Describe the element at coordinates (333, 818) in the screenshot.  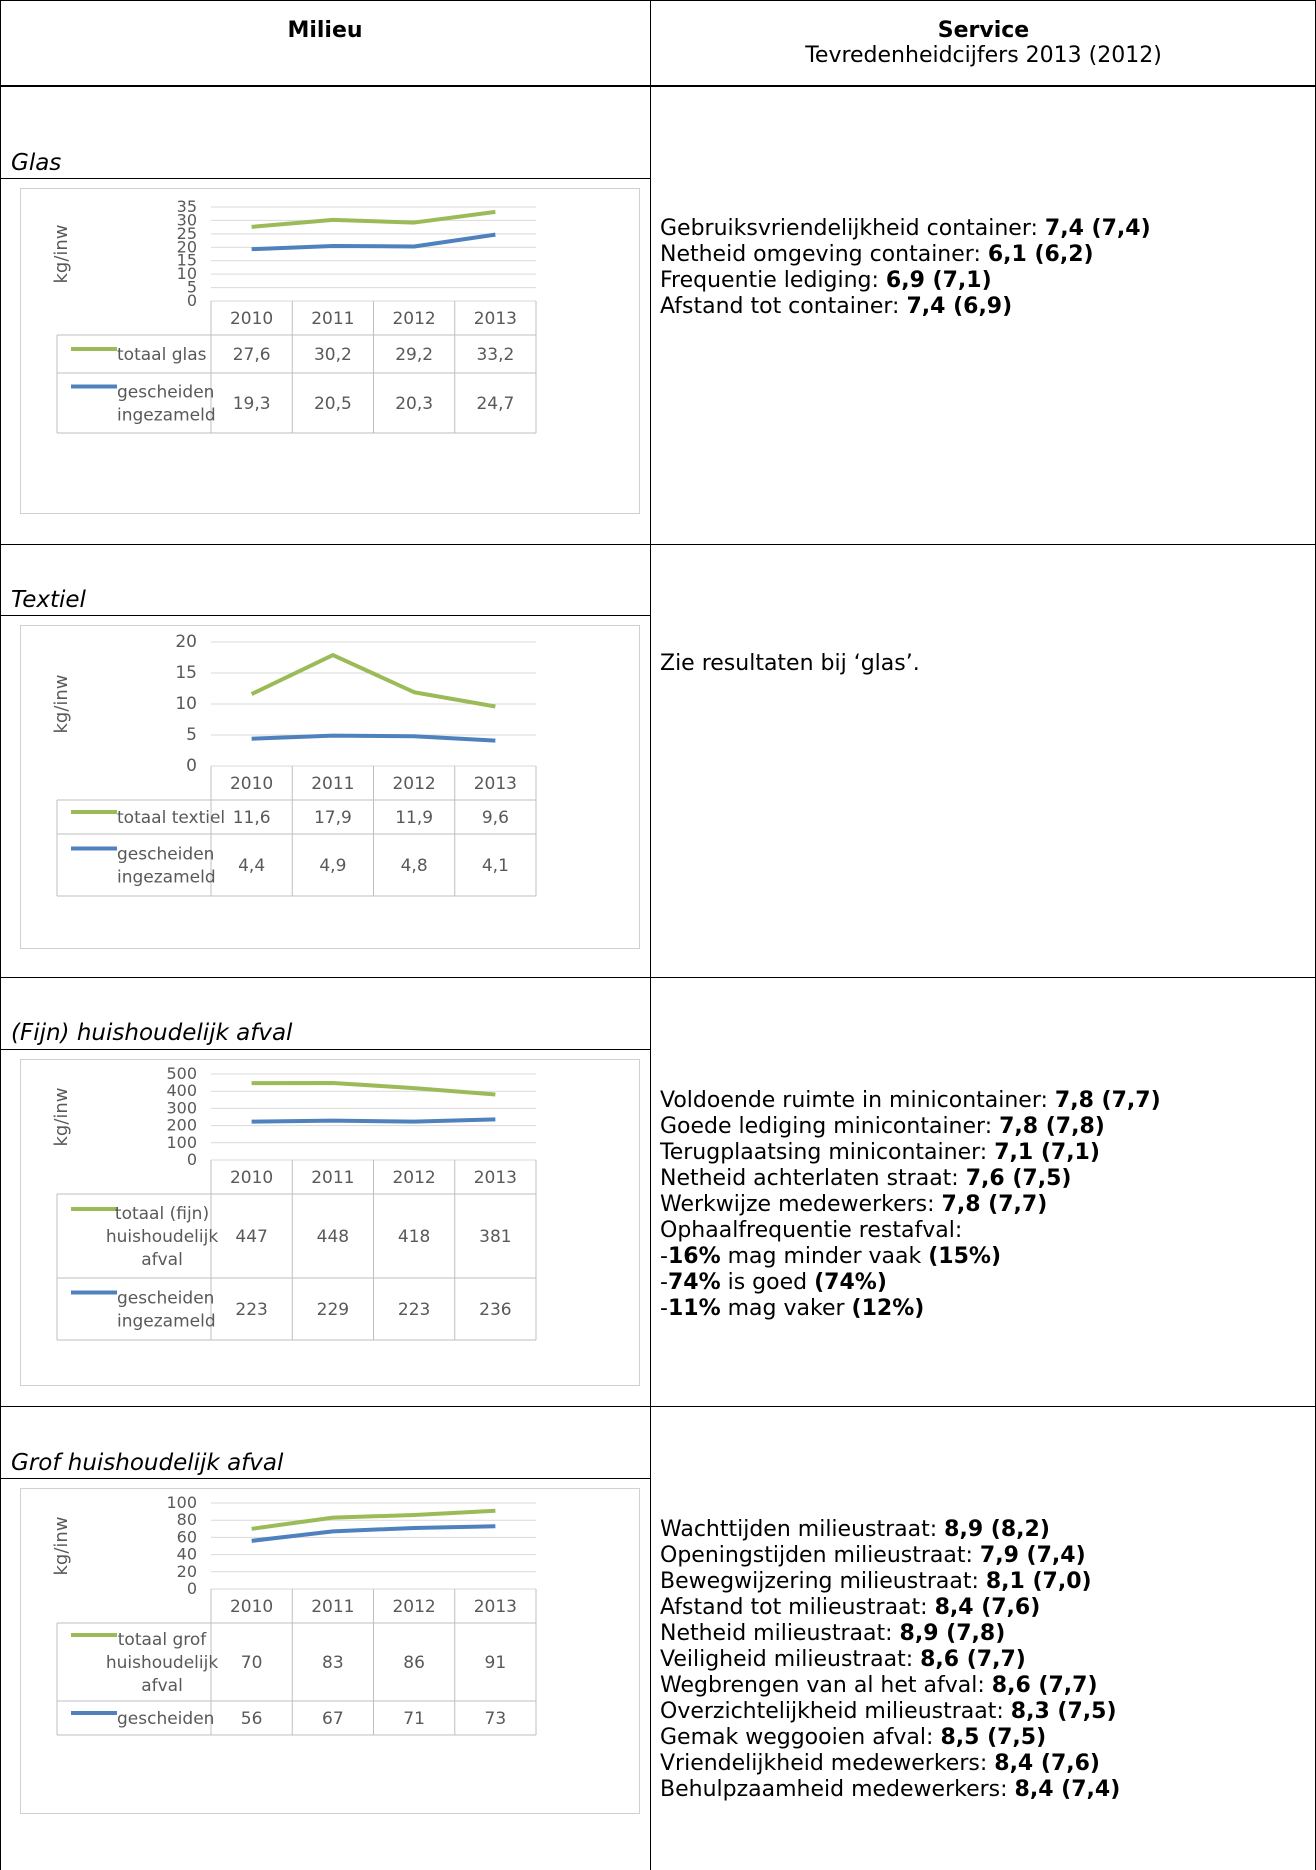
I see `data-label: 17,9` at that location.